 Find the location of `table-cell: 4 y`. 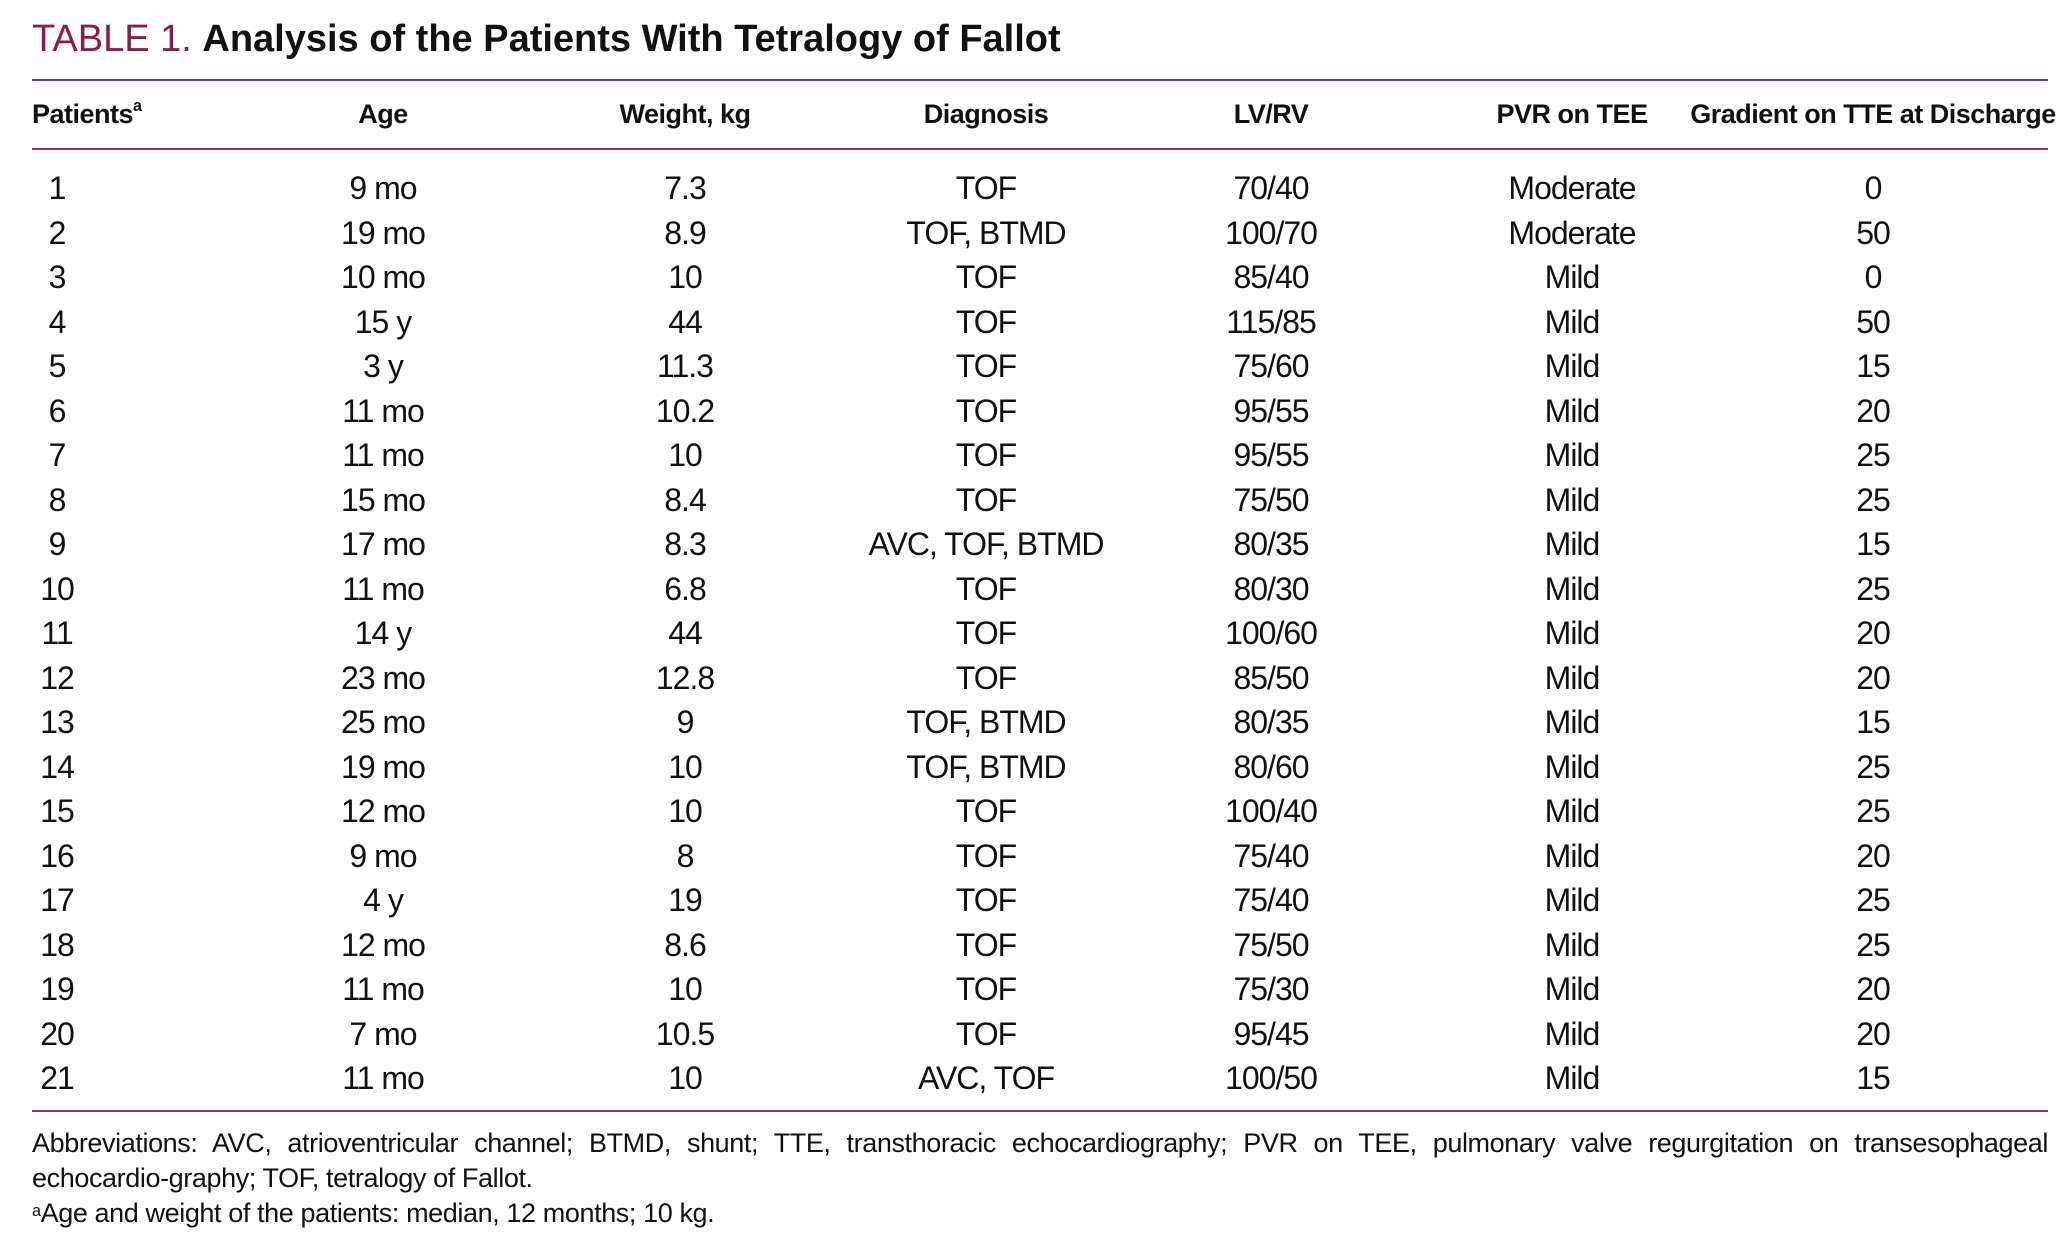

table-cell: 4 y is located at coordinates (383, 900).